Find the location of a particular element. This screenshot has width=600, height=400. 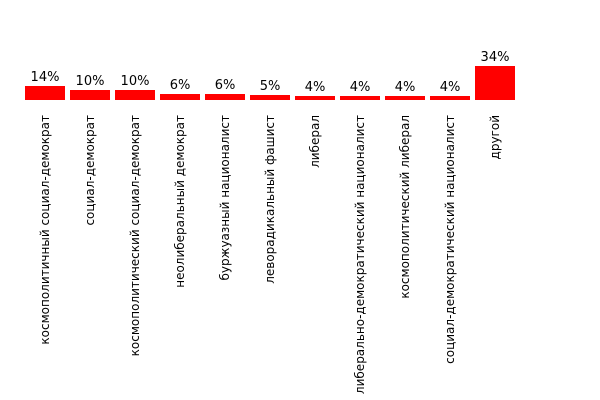

category-label: космополитический либерал is located at coordinates (405, 207).